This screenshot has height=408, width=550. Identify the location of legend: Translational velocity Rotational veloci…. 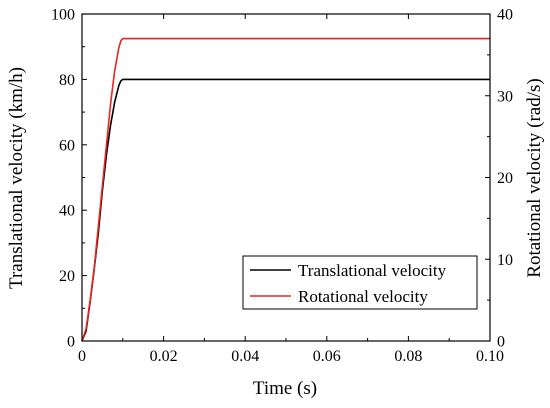
(360, 282).